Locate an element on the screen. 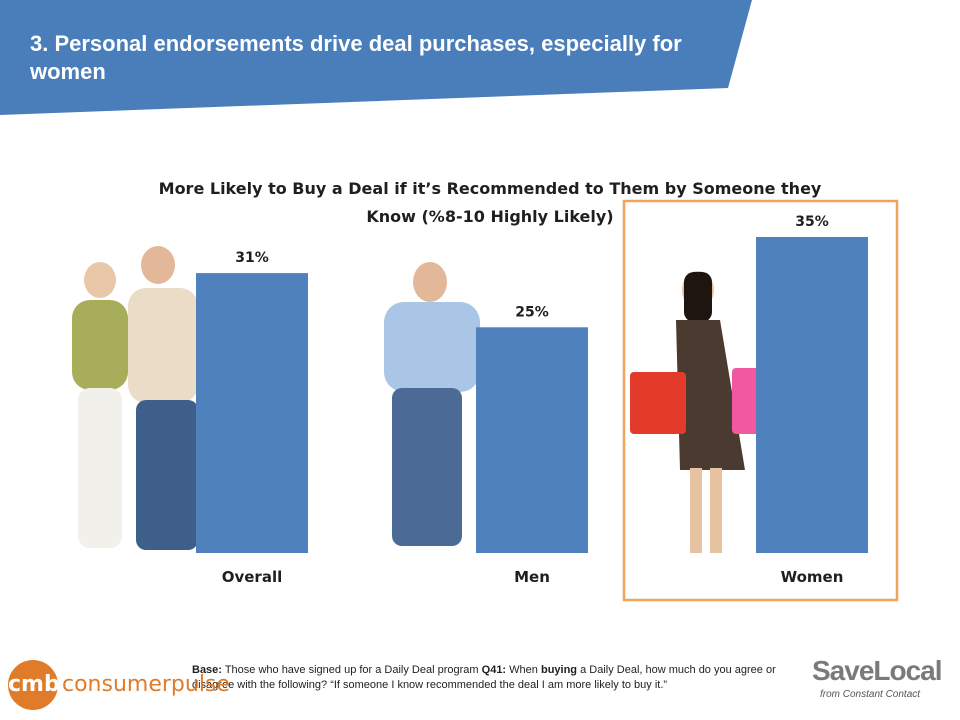 The image size is (960, 720). savelocal-logo: SaveLocal from Constant Contact is located at coordinates (882, 682).